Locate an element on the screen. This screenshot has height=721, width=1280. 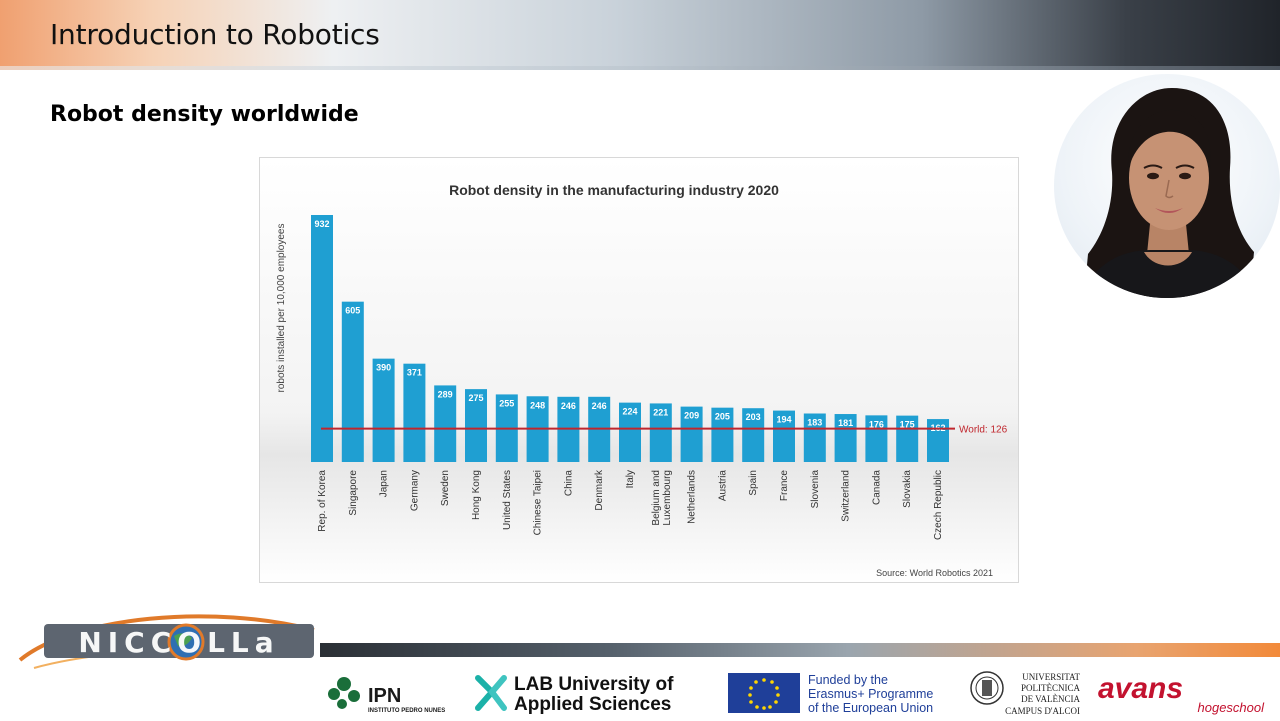
bar-hong-kong is located at coordinates (476, 425).